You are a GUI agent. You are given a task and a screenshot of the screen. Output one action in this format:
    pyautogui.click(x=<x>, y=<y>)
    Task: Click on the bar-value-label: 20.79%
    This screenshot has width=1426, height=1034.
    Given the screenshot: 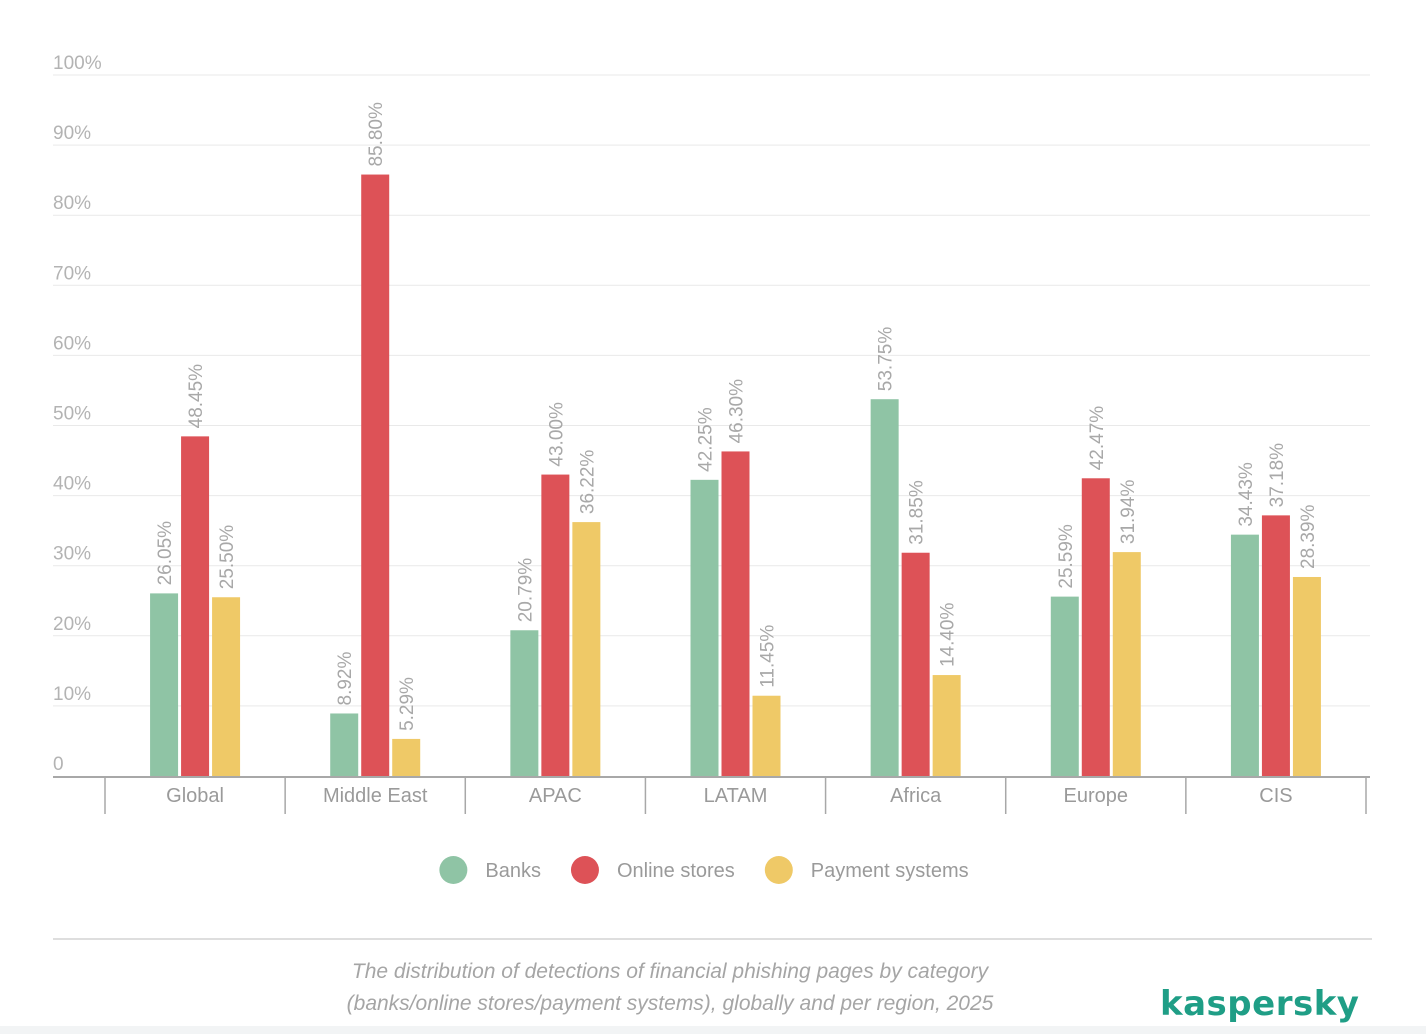 What is the action you would take?
    pyautogui.click(x=525, y=590)
    